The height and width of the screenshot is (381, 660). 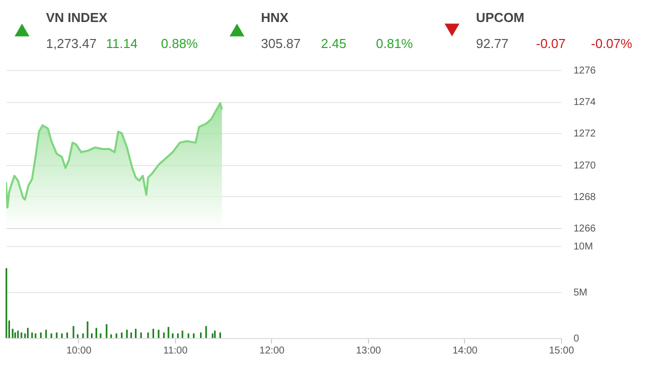 I want to click on text: 305.87, so click(x=281, y=43).